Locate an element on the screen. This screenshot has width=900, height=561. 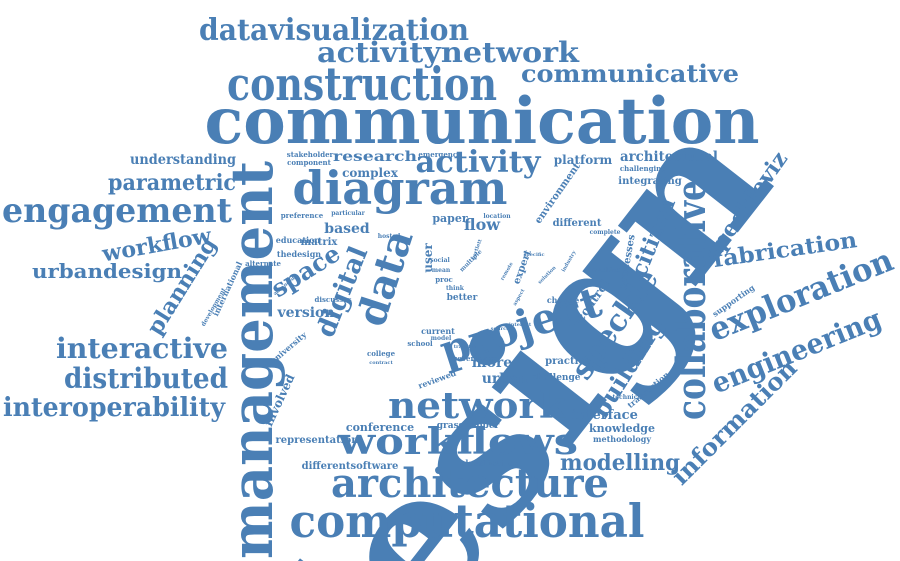
word-different: different is located at coordinates (577, 223).